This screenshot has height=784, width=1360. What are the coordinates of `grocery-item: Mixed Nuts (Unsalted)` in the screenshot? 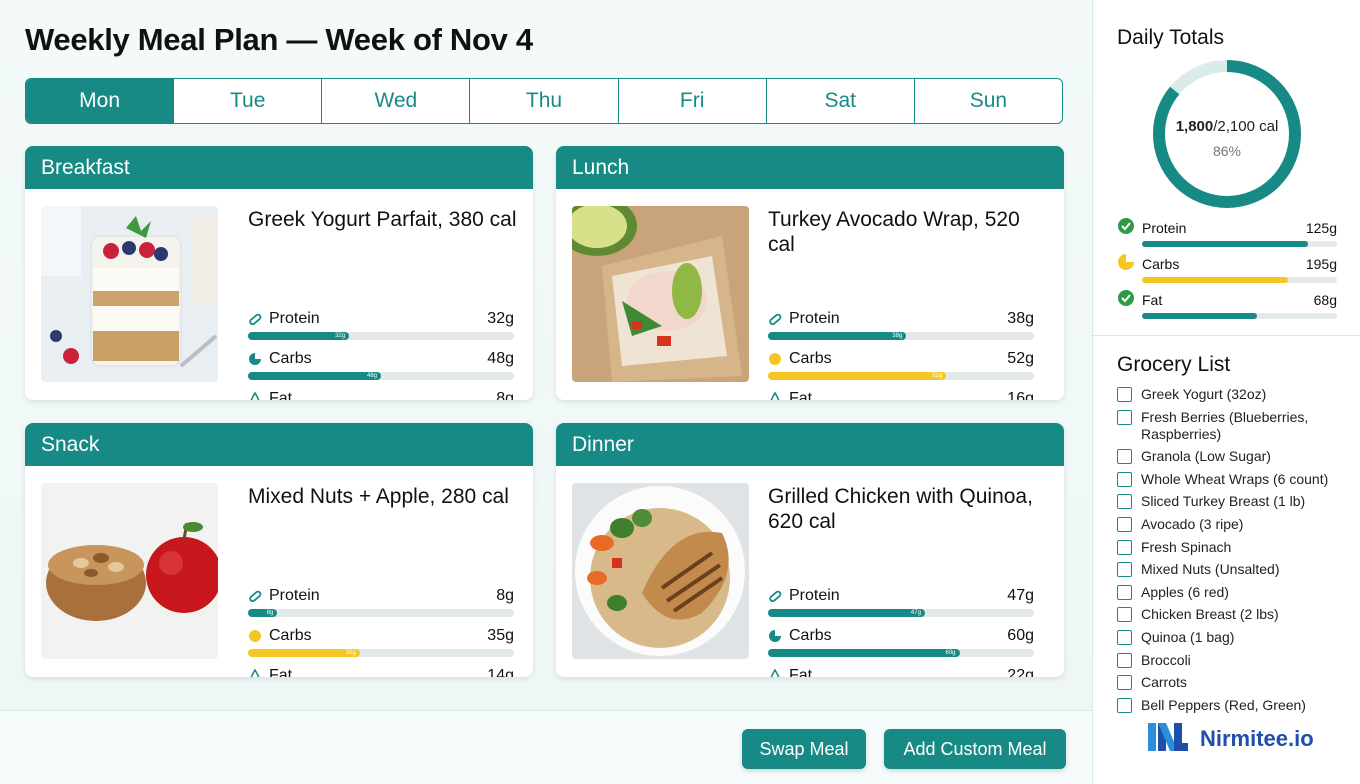 It's located at (1232, 569).